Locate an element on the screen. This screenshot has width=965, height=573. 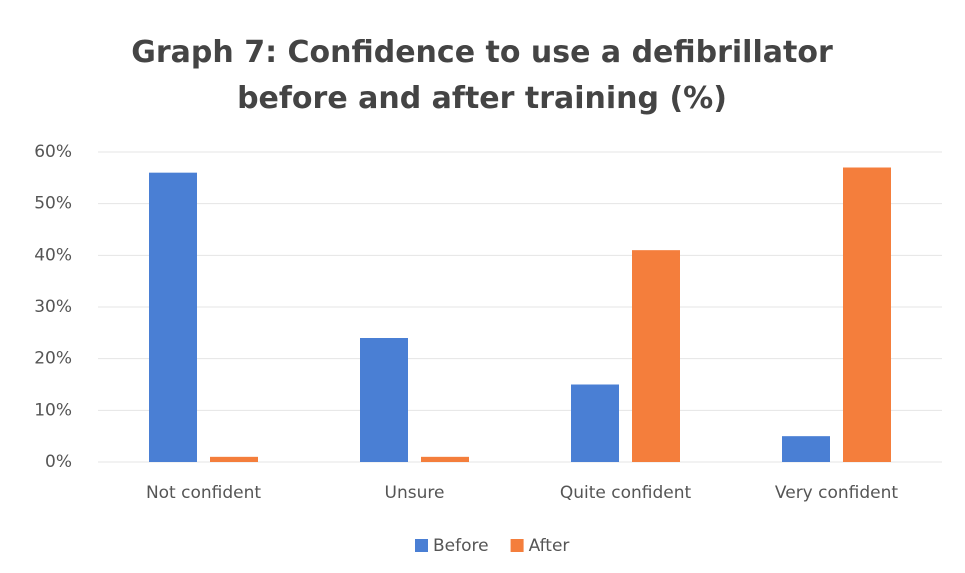
y-tick-label: 40% is located at coordinates (53, 255).